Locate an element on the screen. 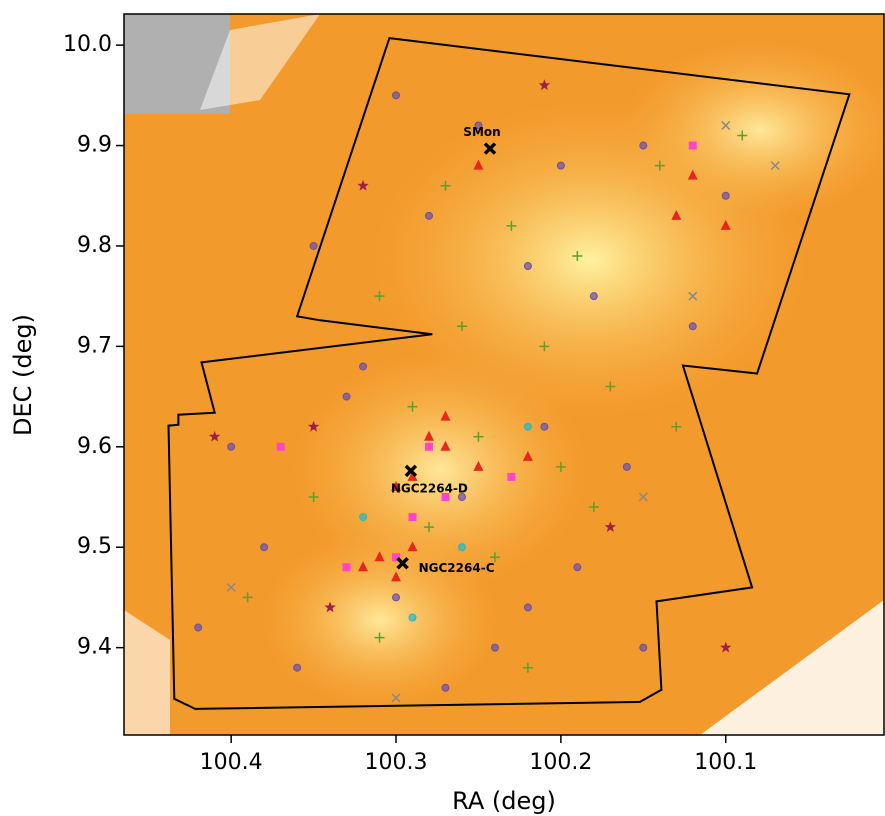 Image resolution: width=885 pixels, height=816 pixels. y-tick-label: 10.0 is located at coordinates (87, 44).